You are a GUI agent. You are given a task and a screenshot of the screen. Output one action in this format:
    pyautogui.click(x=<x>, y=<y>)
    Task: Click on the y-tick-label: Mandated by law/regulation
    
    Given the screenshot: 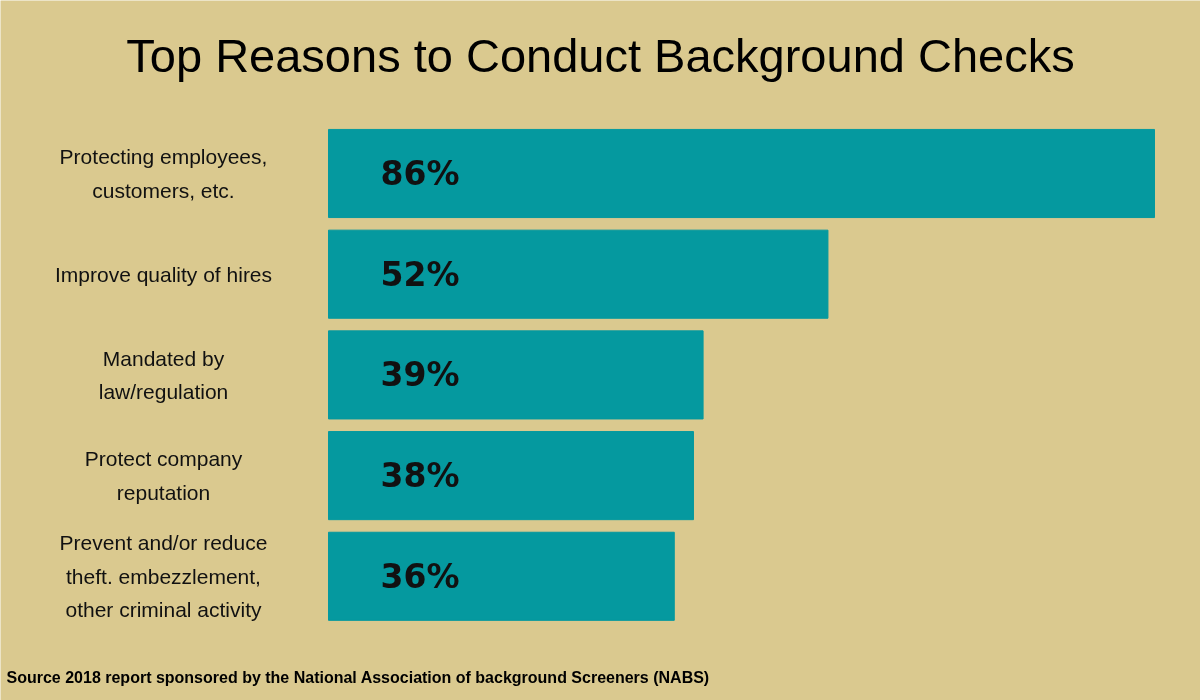 What is the action you would take?
    pyautogui.click(x=163, y=375)
    